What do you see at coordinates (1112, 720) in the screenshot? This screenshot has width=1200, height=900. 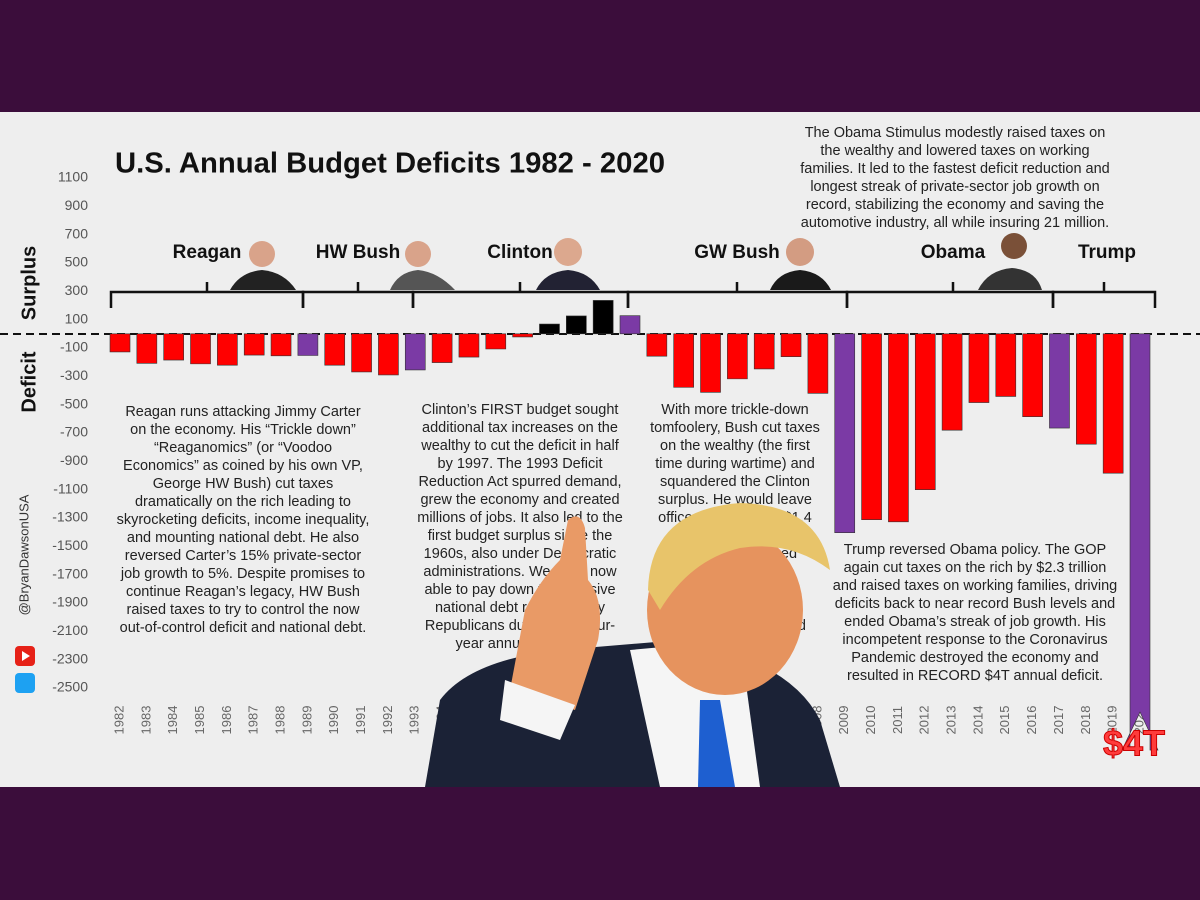 I see `x-tick-label: 2019` at bounding box center [1112, 720].